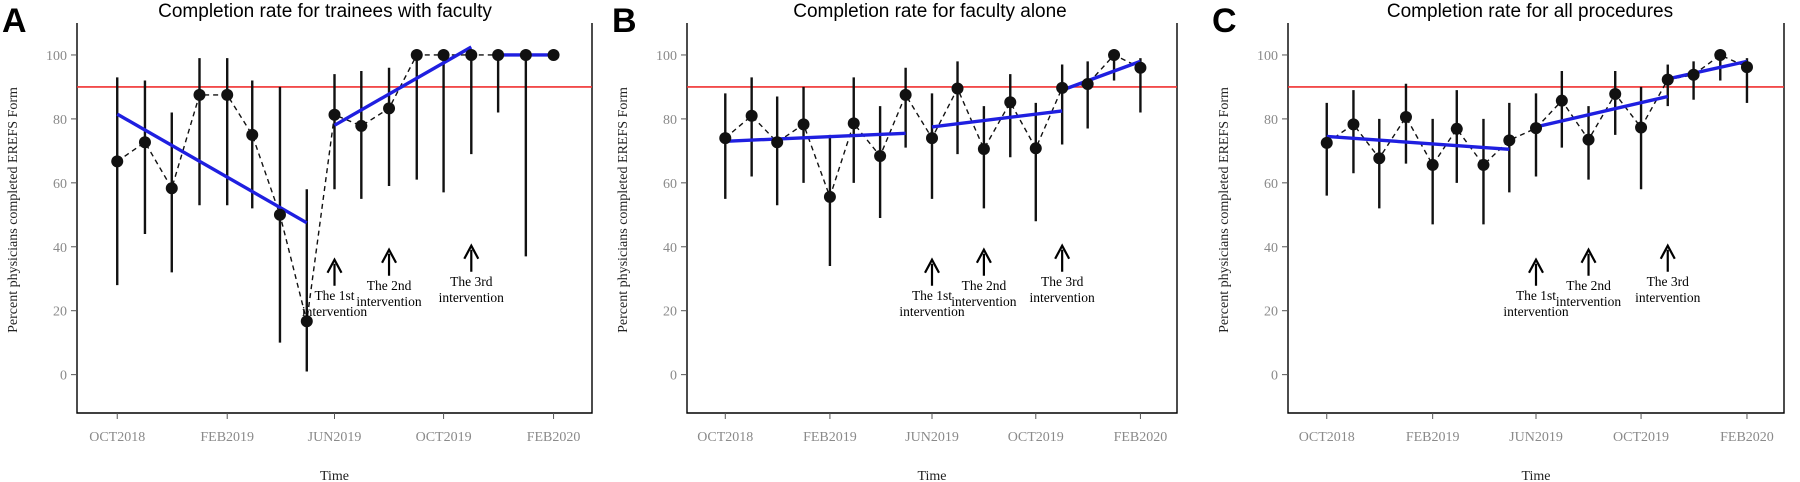 The height and width of the screenshot is (482, 1800). I want to click on panel-letter: C, so click(1224, 21).